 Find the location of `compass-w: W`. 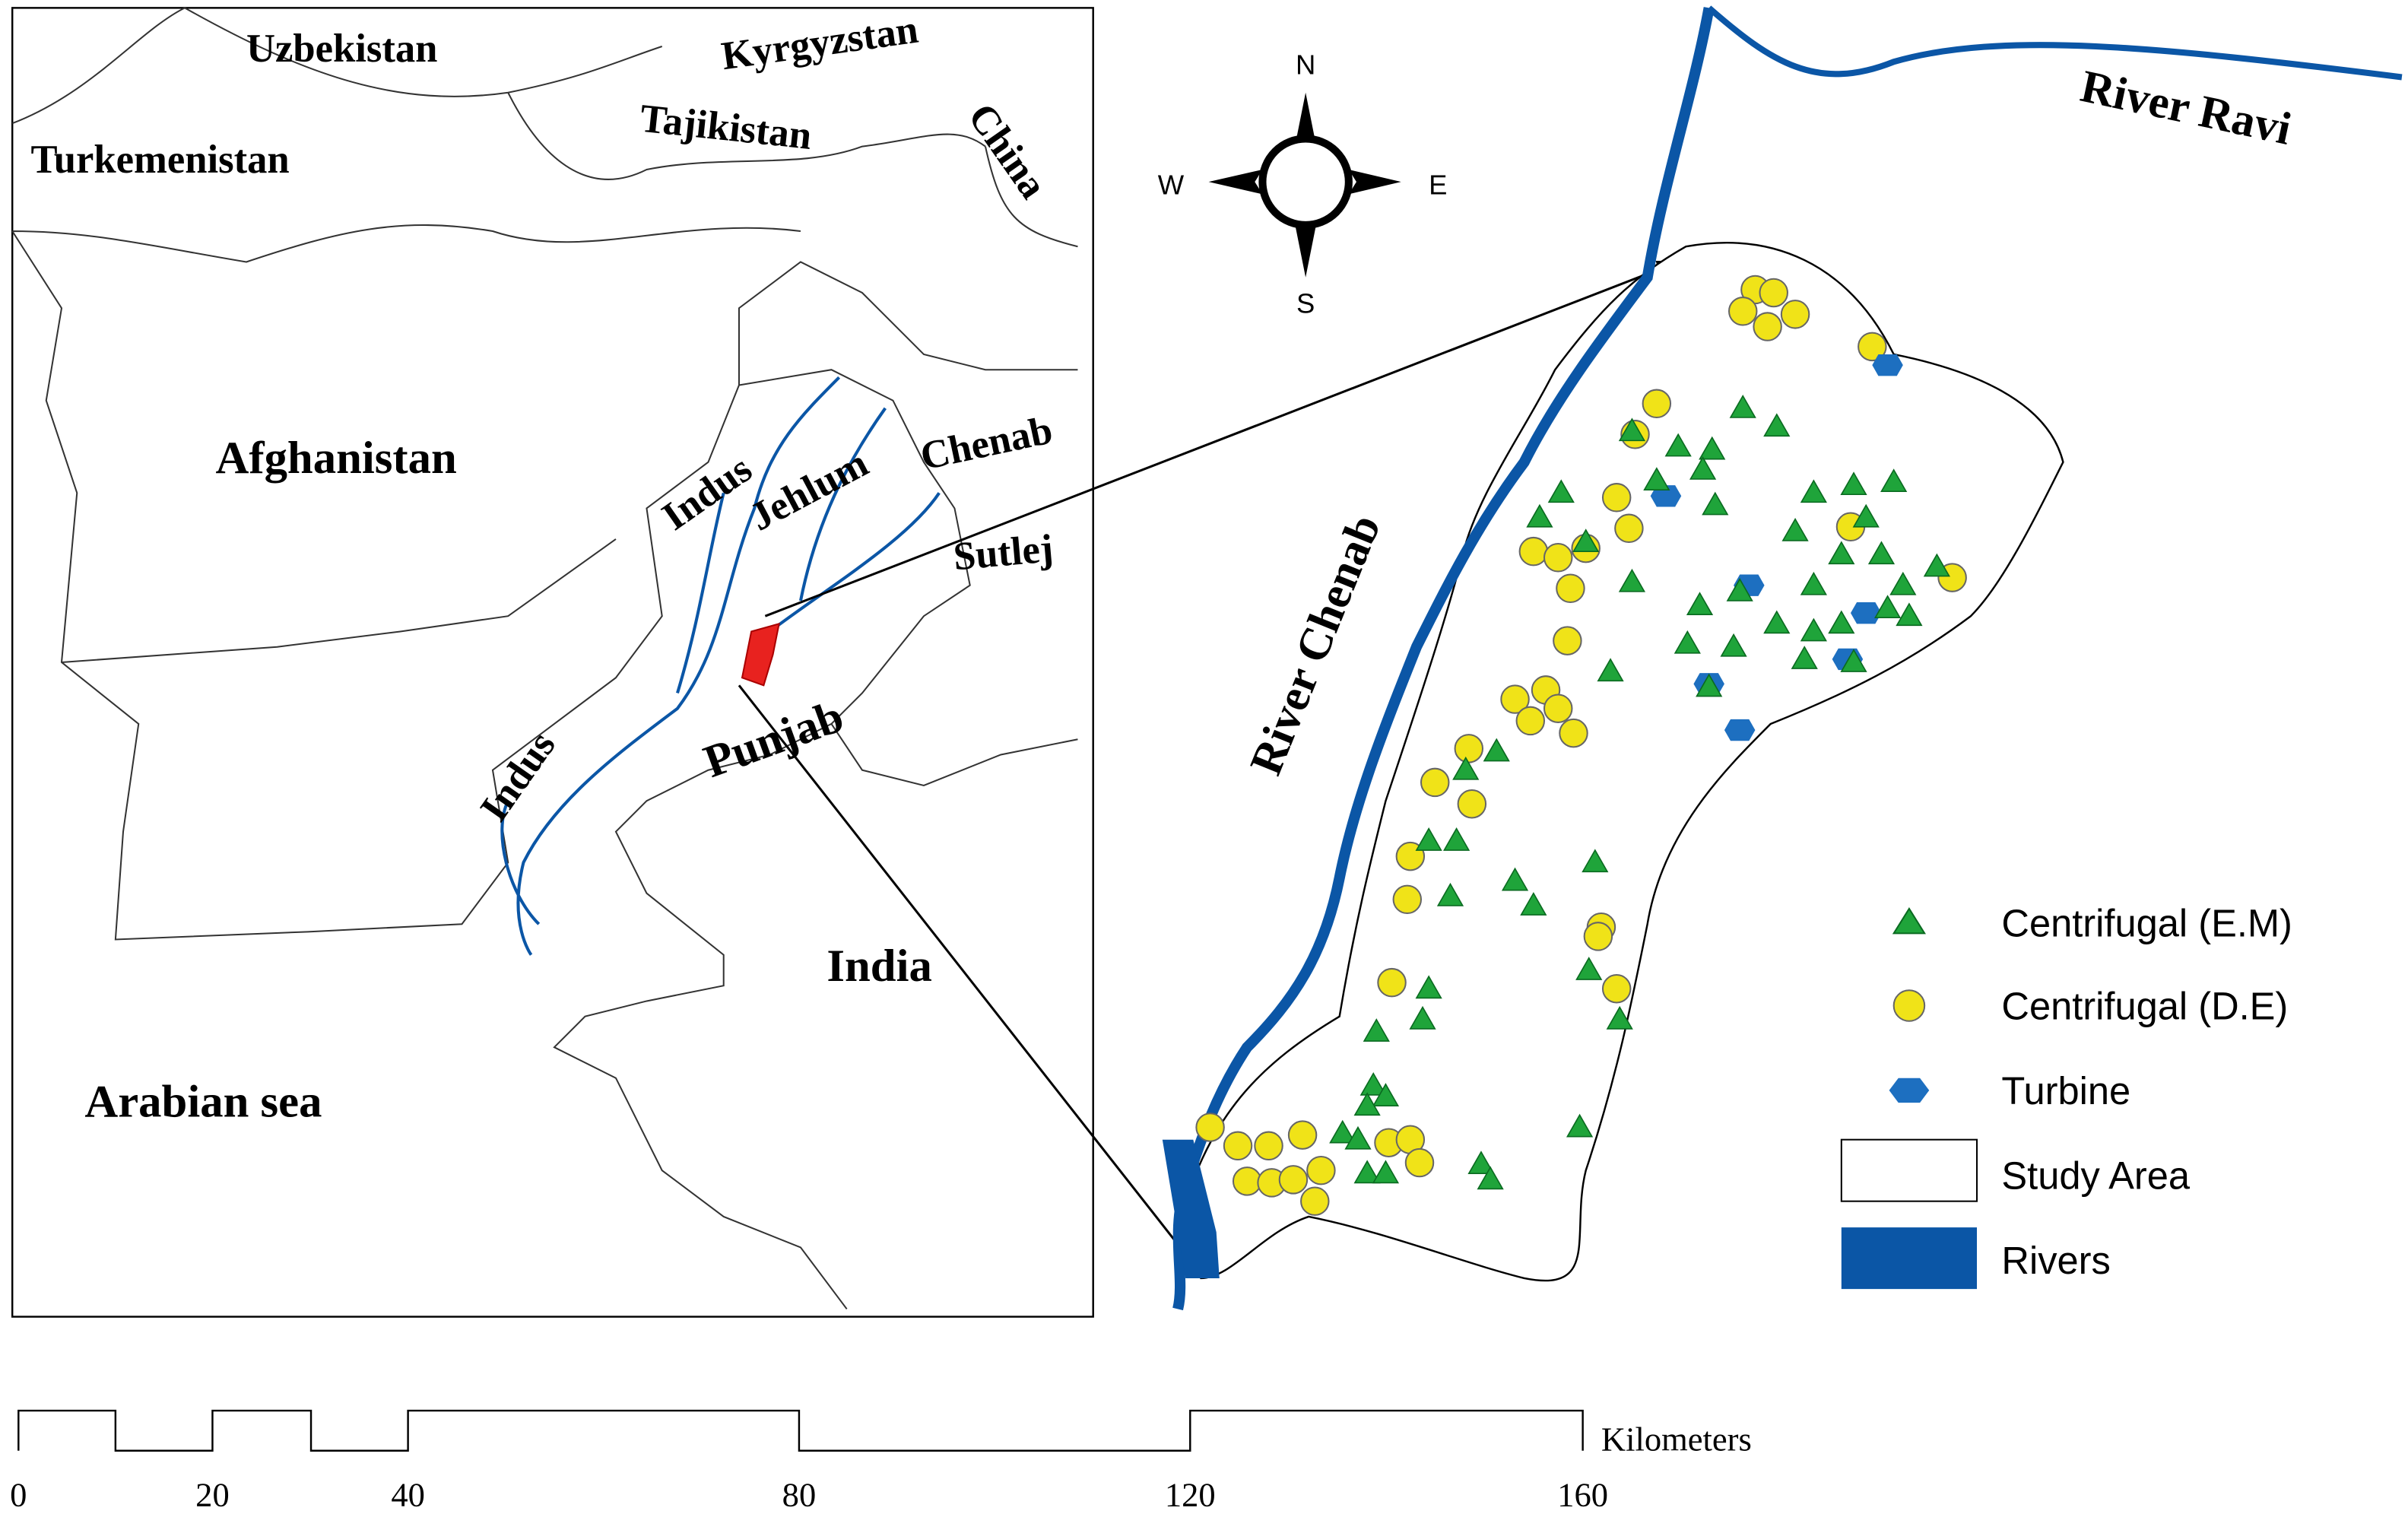

compass-w: W is located at coordinates (1171, 184).